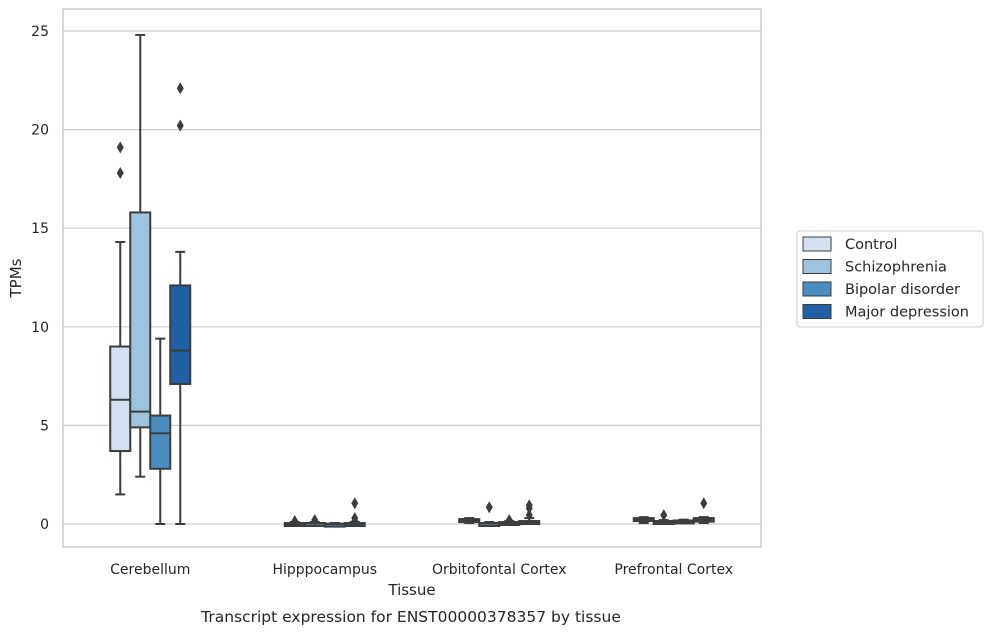 This screenshot has width=993, height=634. What do you see at coordinates (40, 131) in the screenshot?
I see `y-tick-label: 20` at bounding box center [40, 131].